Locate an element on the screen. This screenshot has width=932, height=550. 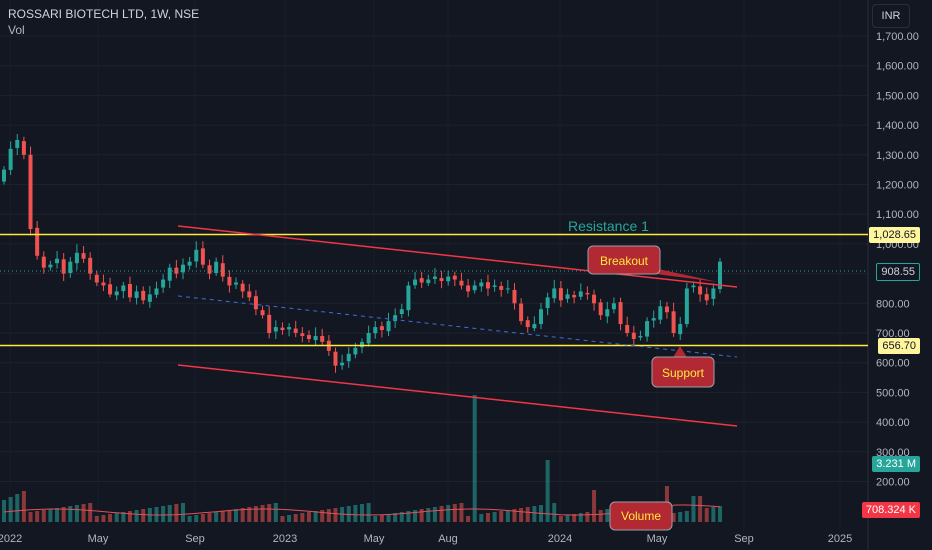
support-callout is located at coordinates (683, 372).